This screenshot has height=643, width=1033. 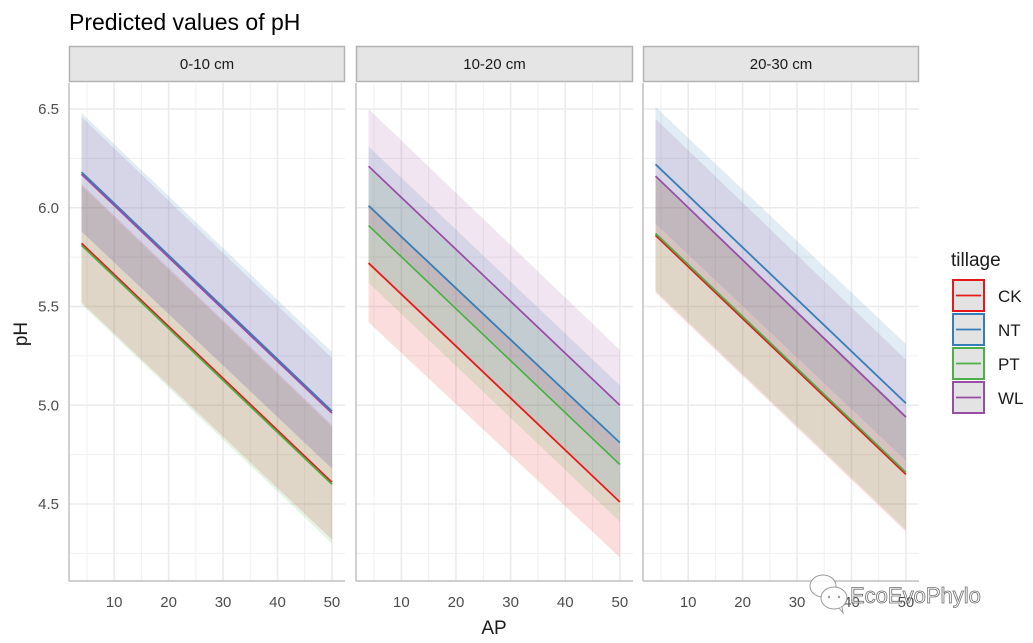 I want to click on legend-item-nt: NT, so click(x=986, y=329).